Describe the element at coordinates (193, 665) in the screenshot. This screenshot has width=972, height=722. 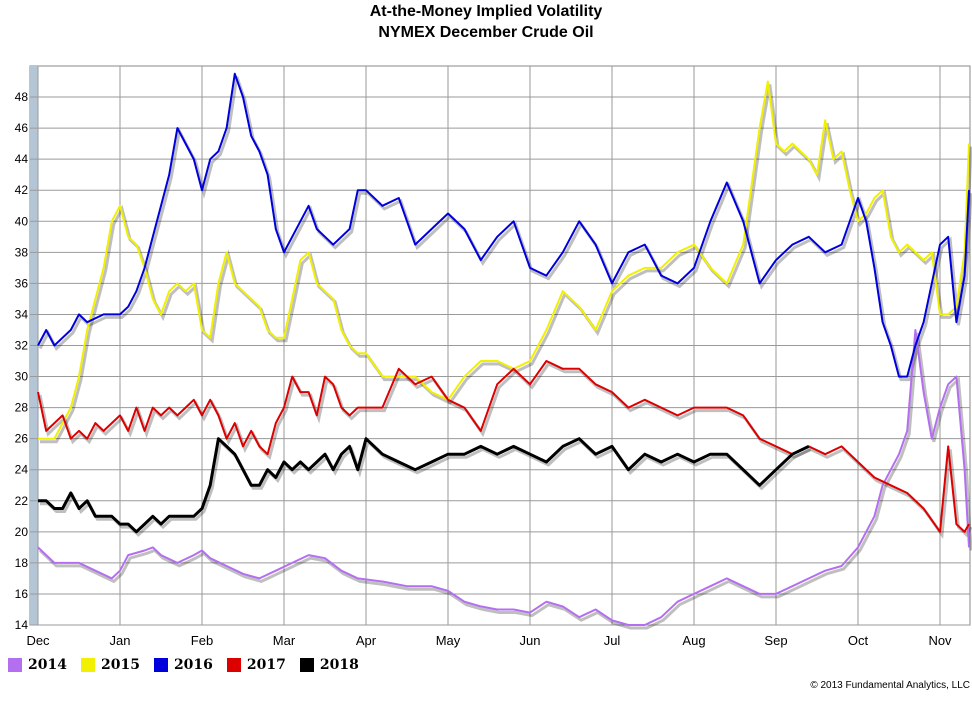
I see `legend-label-2016: 2016` at that location.